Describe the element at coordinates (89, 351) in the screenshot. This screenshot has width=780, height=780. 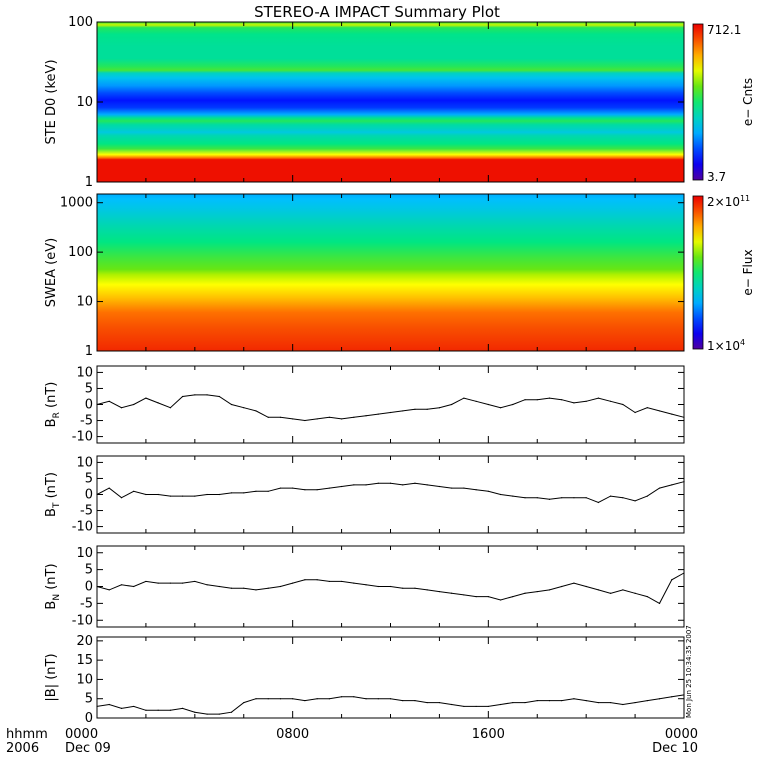
I see `y-tick-label: 1` at that location.